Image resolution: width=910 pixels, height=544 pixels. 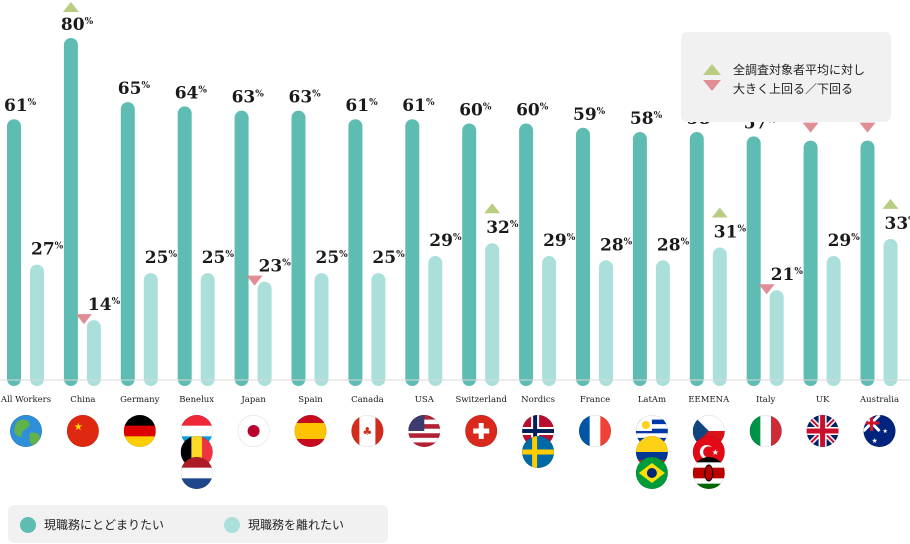 I want to click on bar-stay-italy, so click(x=753, y=261).